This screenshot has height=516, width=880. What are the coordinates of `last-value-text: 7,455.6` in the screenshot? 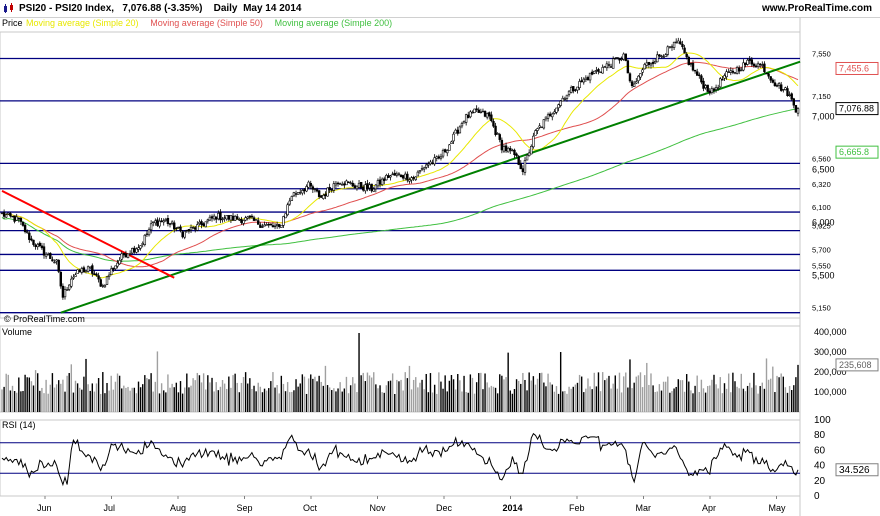 It's located at (854, 68).